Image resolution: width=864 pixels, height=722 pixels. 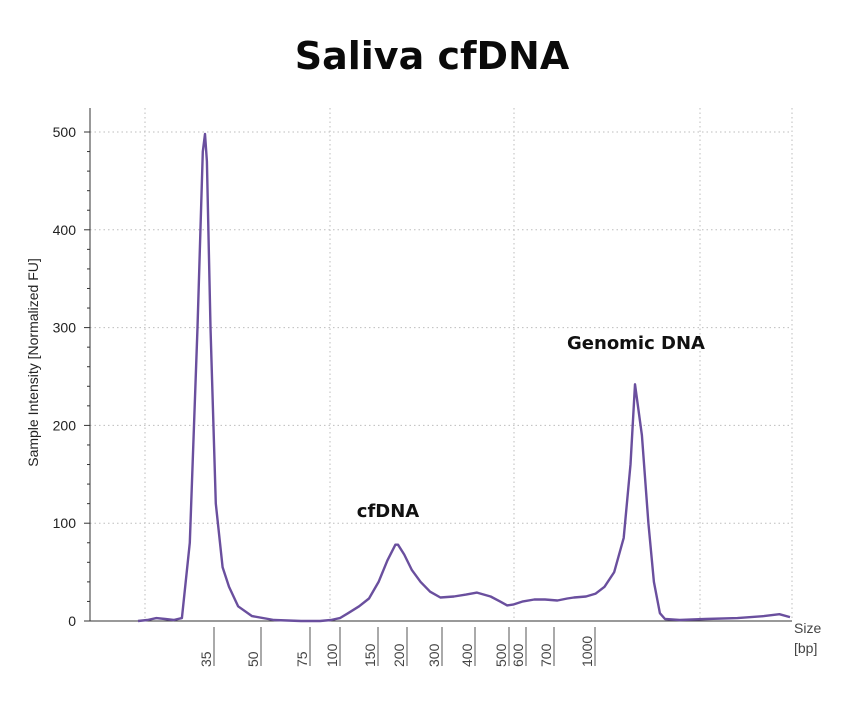 What do you see at coordinates (65, 425) in the screenshot?
I see `y-tick-label: 200` at bounding box center [65, 425].